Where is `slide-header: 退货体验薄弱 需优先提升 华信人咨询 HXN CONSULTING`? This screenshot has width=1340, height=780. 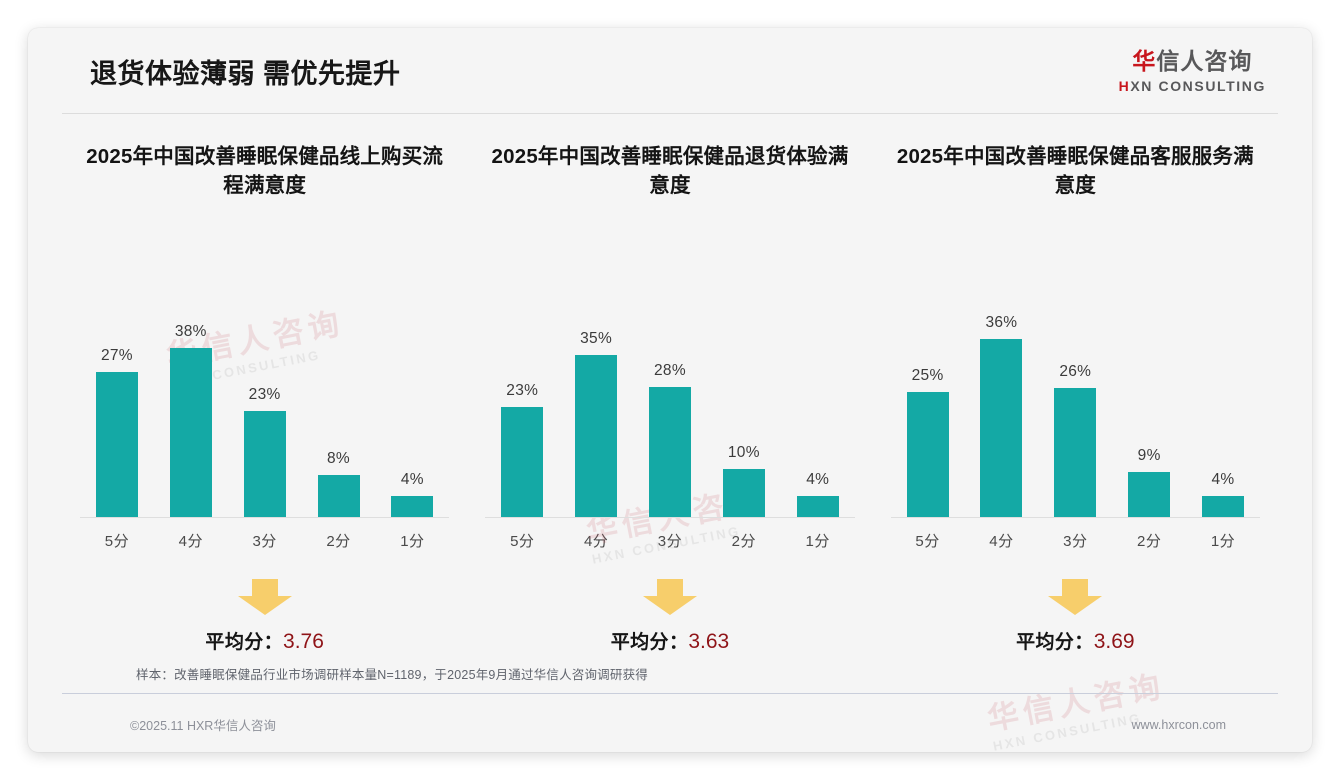
slide-header: 退货体验薄弱 需优先提升 华信人咨询 HXN CONSULTING is located at coordinates (670, 71).